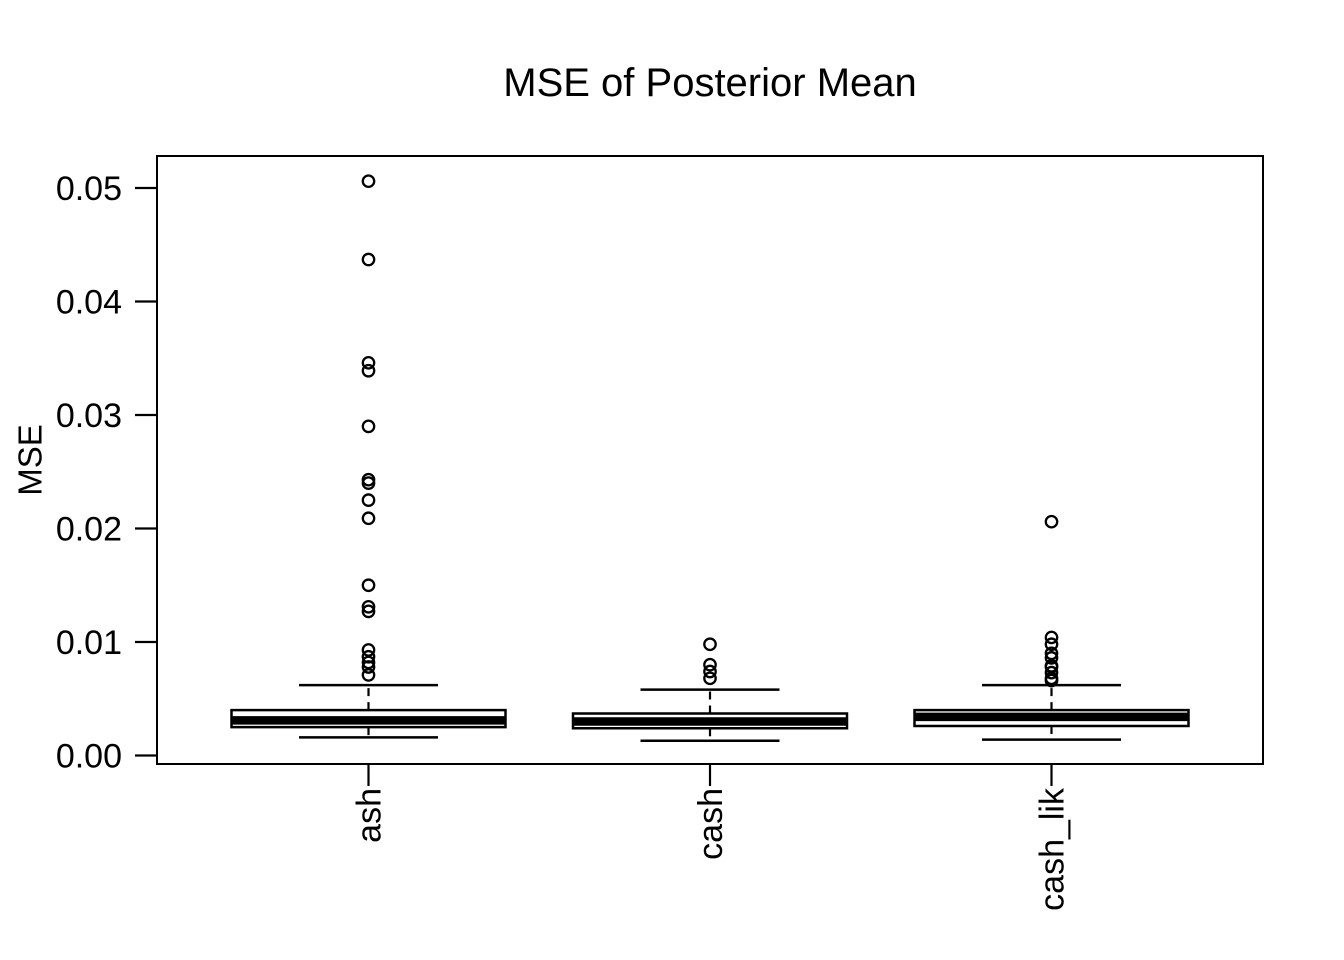 This screenshot has width=1344, height=960. I want to click on x-category-label-cash: cash, so click(711, 824).